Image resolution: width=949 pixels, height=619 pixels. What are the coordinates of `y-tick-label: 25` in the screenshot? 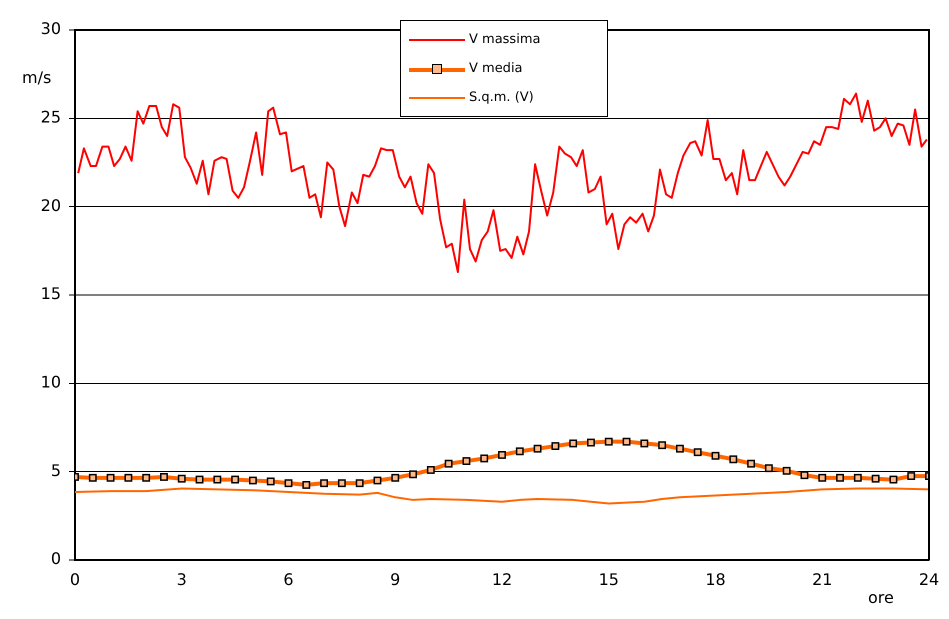 It's located at (50, 116).